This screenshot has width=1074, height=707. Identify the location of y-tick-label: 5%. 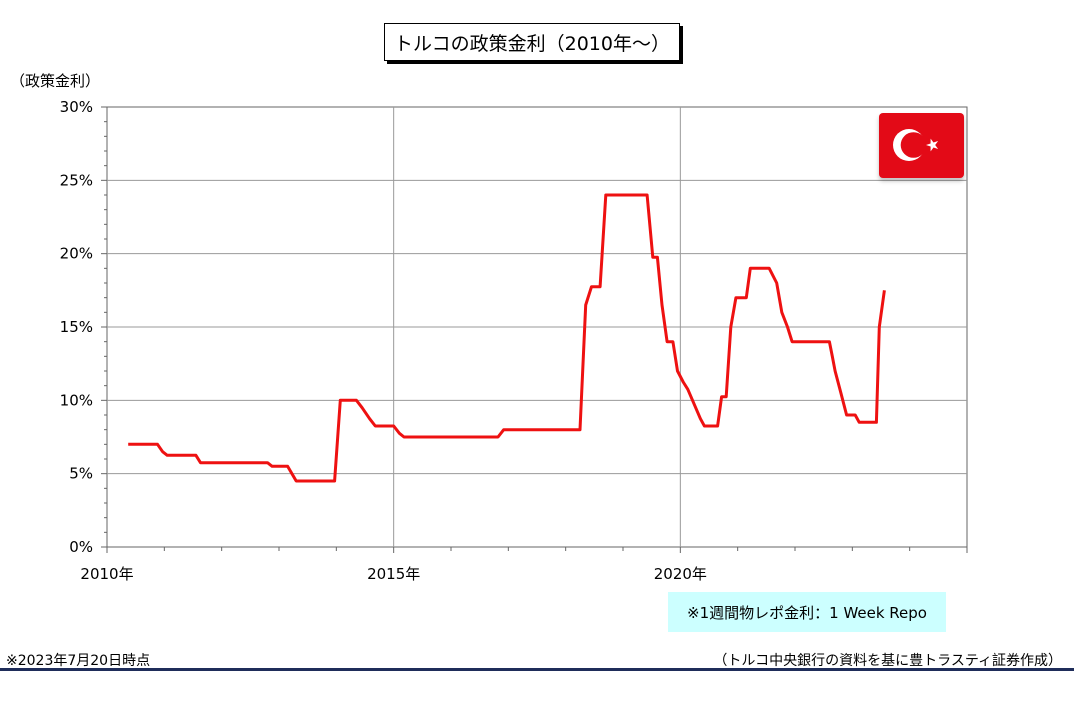
(81, 474).